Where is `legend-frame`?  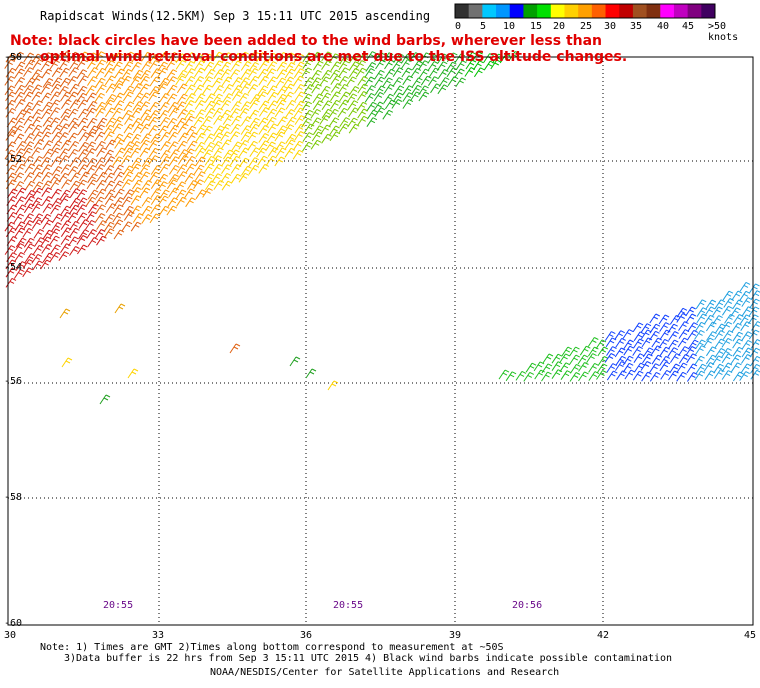 legend-frame is located at coordinates (585, 11).